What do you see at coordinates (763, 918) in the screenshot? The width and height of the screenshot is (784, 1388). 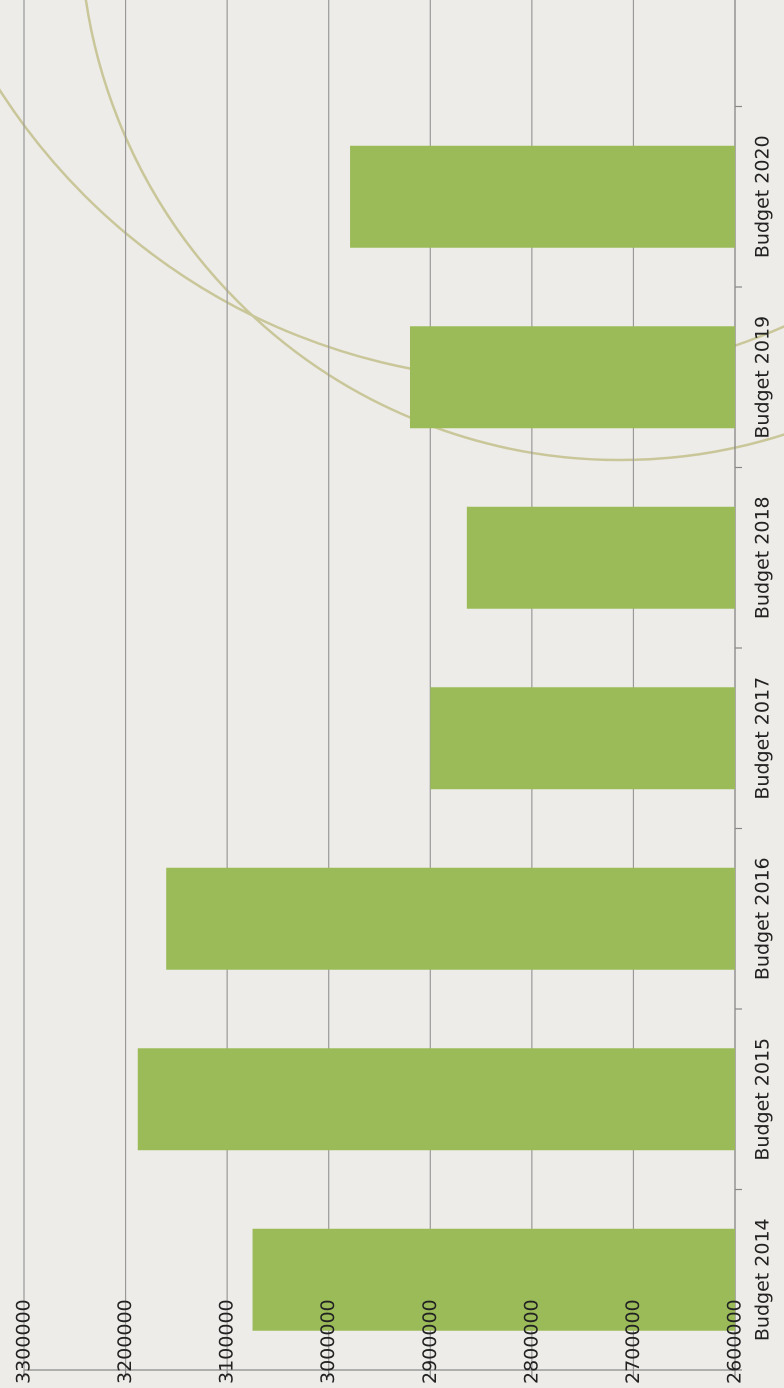 I see `y-tick-label: Budget 2016` at bounding box center [763, 918].